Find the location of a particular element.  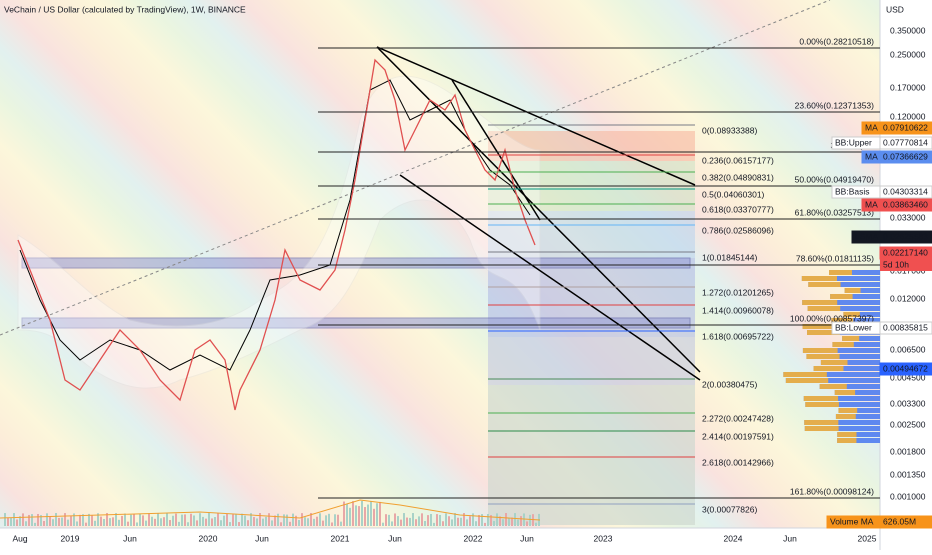

price-tick-label: 0.001000 is located at coordinates (908, 496).